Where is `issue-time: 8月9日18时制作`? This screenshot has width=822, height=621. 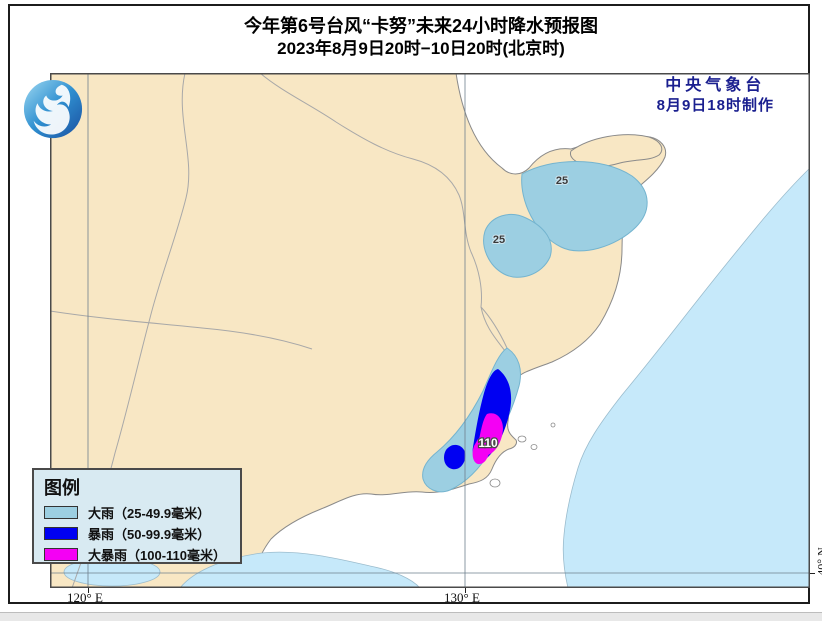
issue-time: 8月9日18时制作 is located at coordinates (715, 106).